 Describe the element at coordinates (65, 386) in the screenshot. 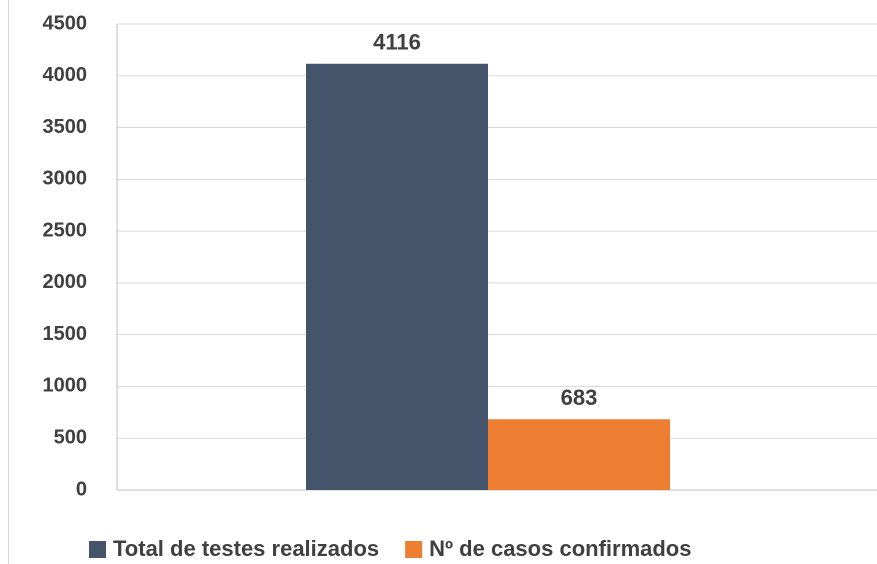

I see `y-tick-label: 1000` at that location.